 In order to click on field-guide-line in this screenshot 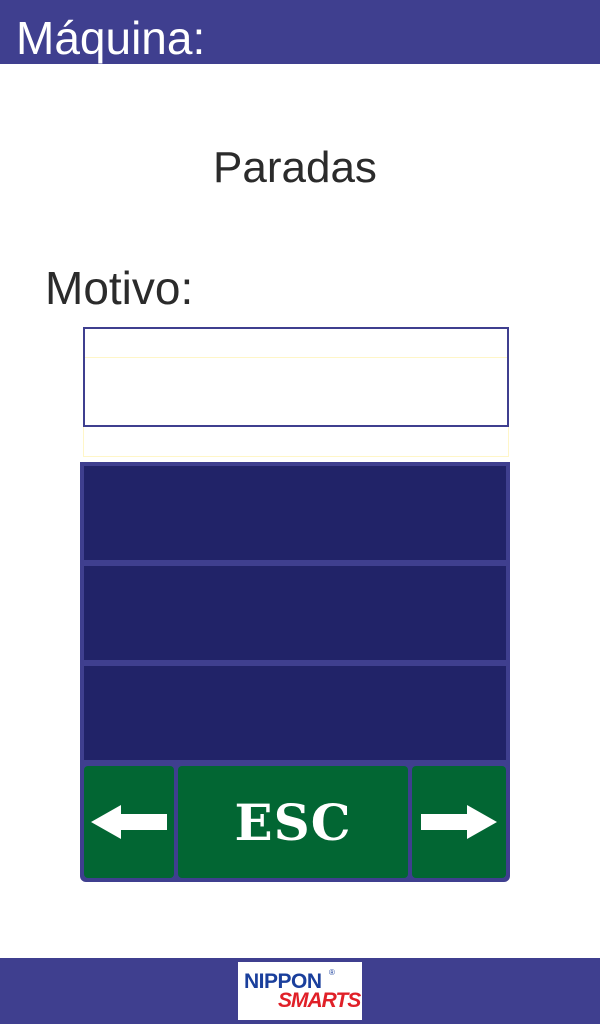, I will do `click(296, 357)`.